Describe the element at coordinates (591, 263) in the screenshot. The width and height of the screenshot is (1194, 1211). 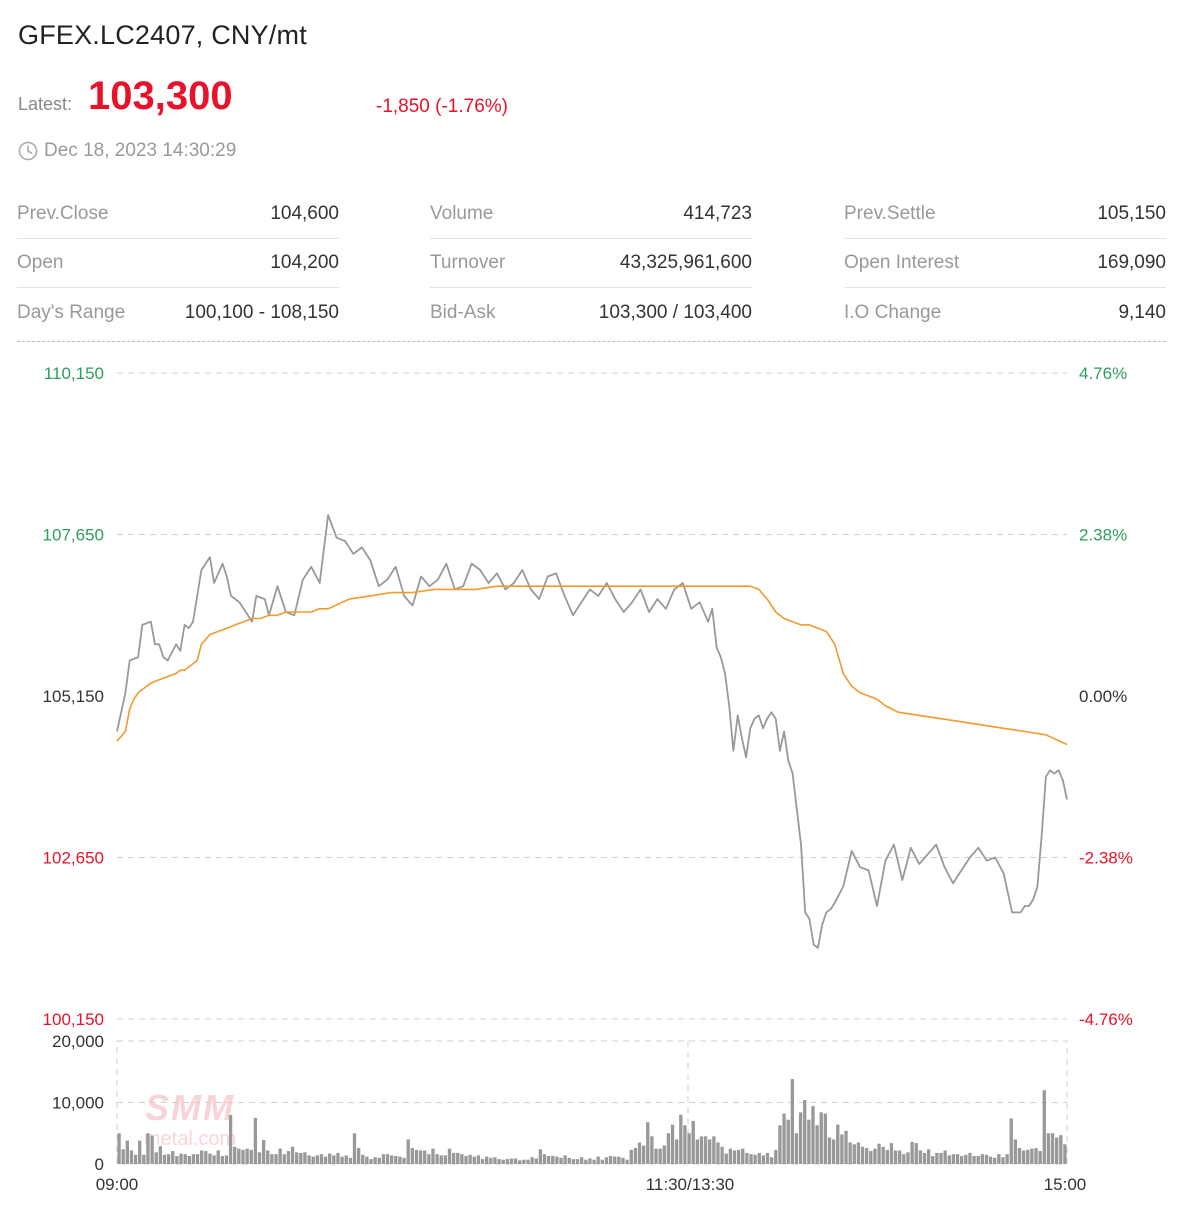
I see `stat-turnover: Turnover 43,325,961,600` at that location.